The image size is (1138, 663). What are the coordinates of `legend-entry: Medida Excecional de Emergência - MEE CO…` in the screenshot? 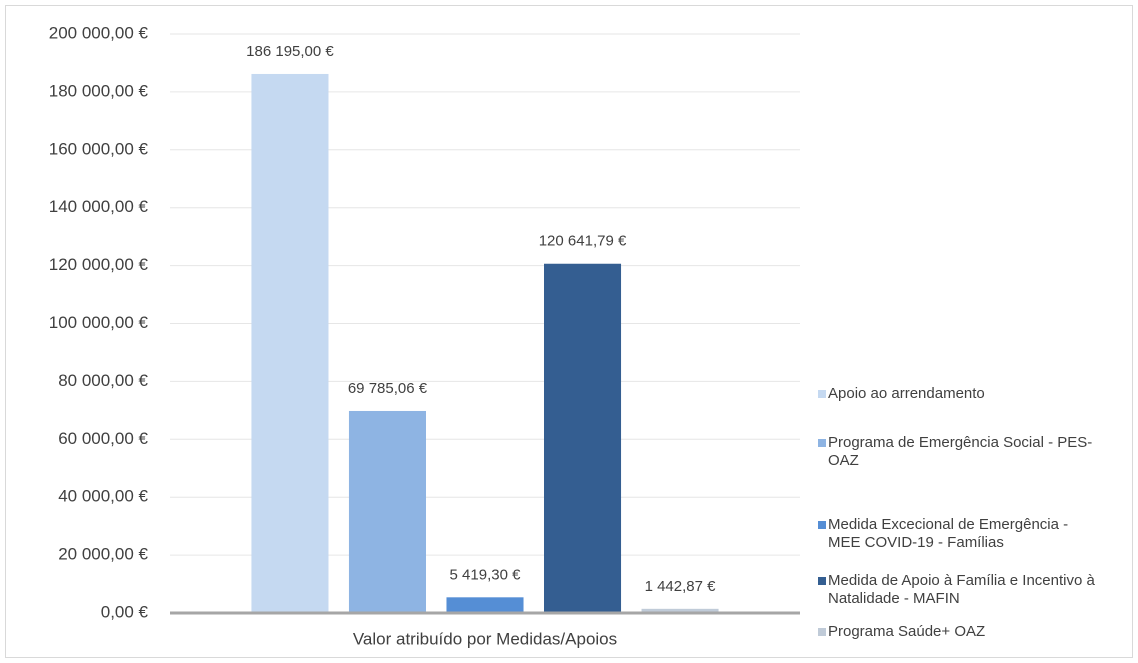 It's located at (968, 534).